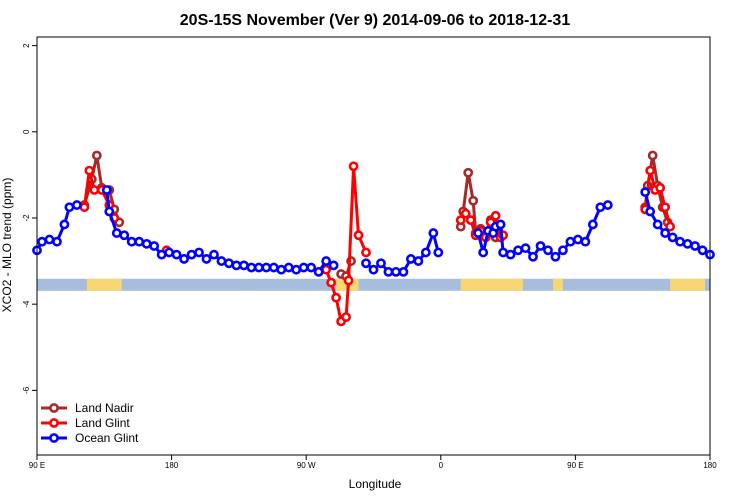 This screenshot has height=500, width=750. Describe the element at coordinates (26, 304) in the screenshot. I see `y-tick-label: -4` at that location.